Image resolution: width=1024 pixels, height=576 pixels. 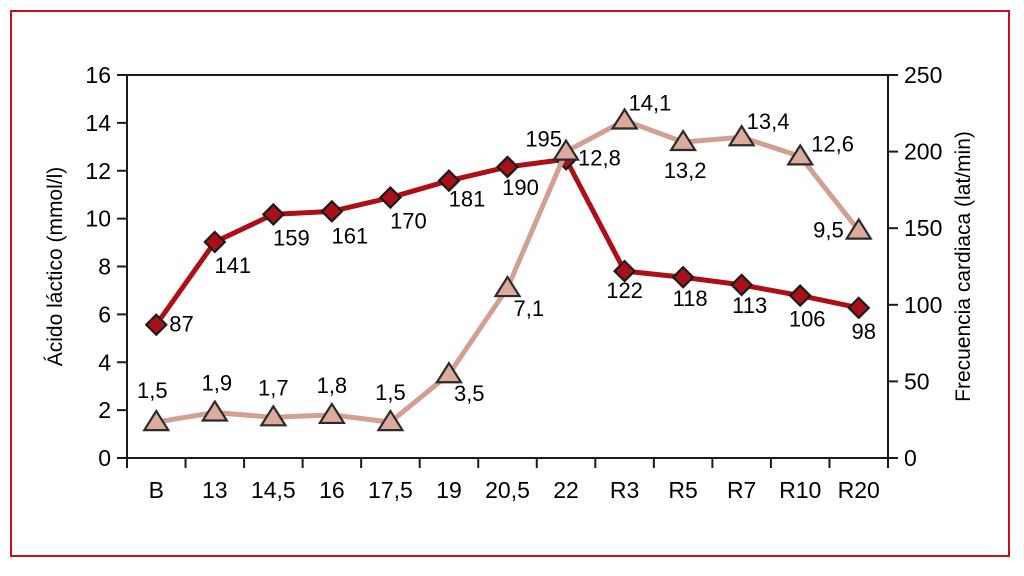 What do you see at coordinates (768, 121) in the screenshot?
I see `data-point-label: 13,4` at bounding box center [768, 121].